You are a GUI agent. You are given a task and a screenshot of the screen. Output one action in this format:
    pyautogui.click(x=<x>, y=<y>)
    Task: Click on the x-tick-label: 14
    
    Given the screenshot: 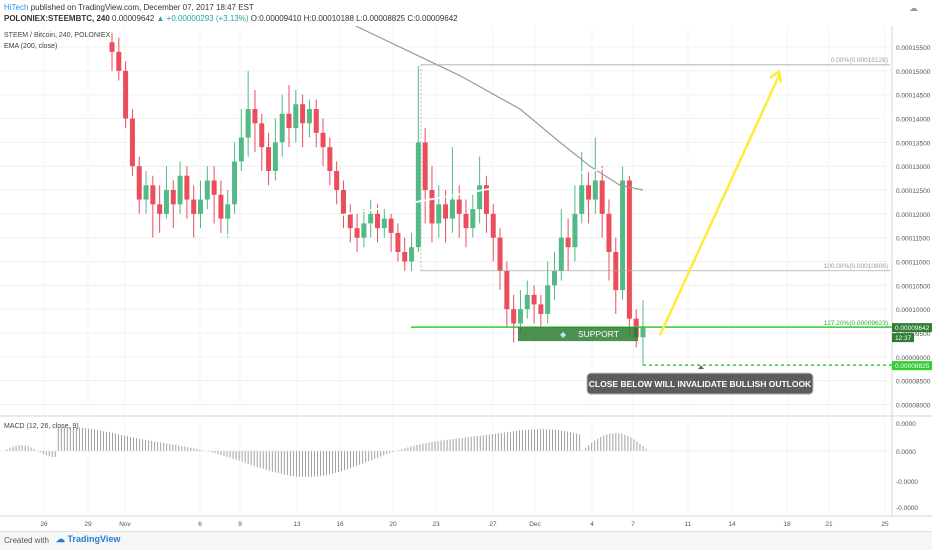 What is the action you would take?
    pyautogui.click(x=732, y=524)
    